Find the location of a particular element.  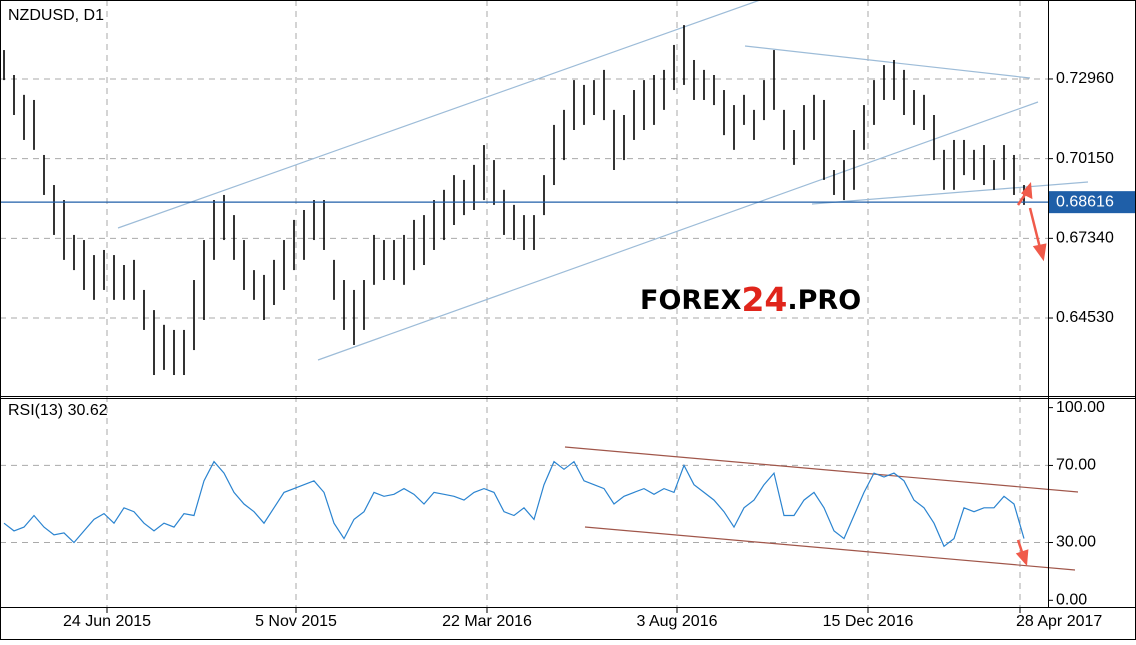

watermark-part: FOREX is located at coordinates (691, 300).